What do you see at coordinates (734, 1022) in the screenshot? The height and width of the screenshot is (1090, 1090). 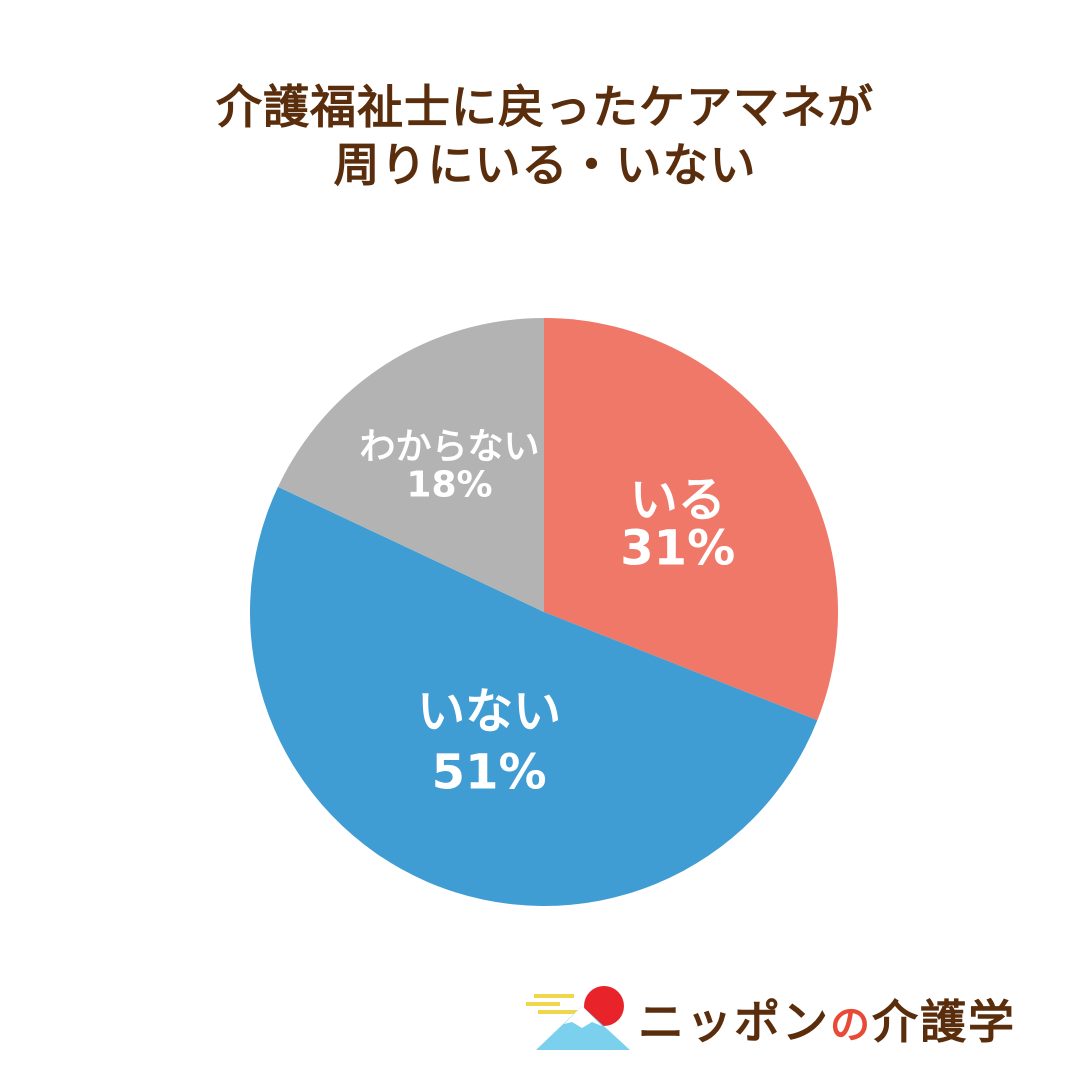 I see `brand-name-main: ニッポン` at bounding box center [734, 1022].